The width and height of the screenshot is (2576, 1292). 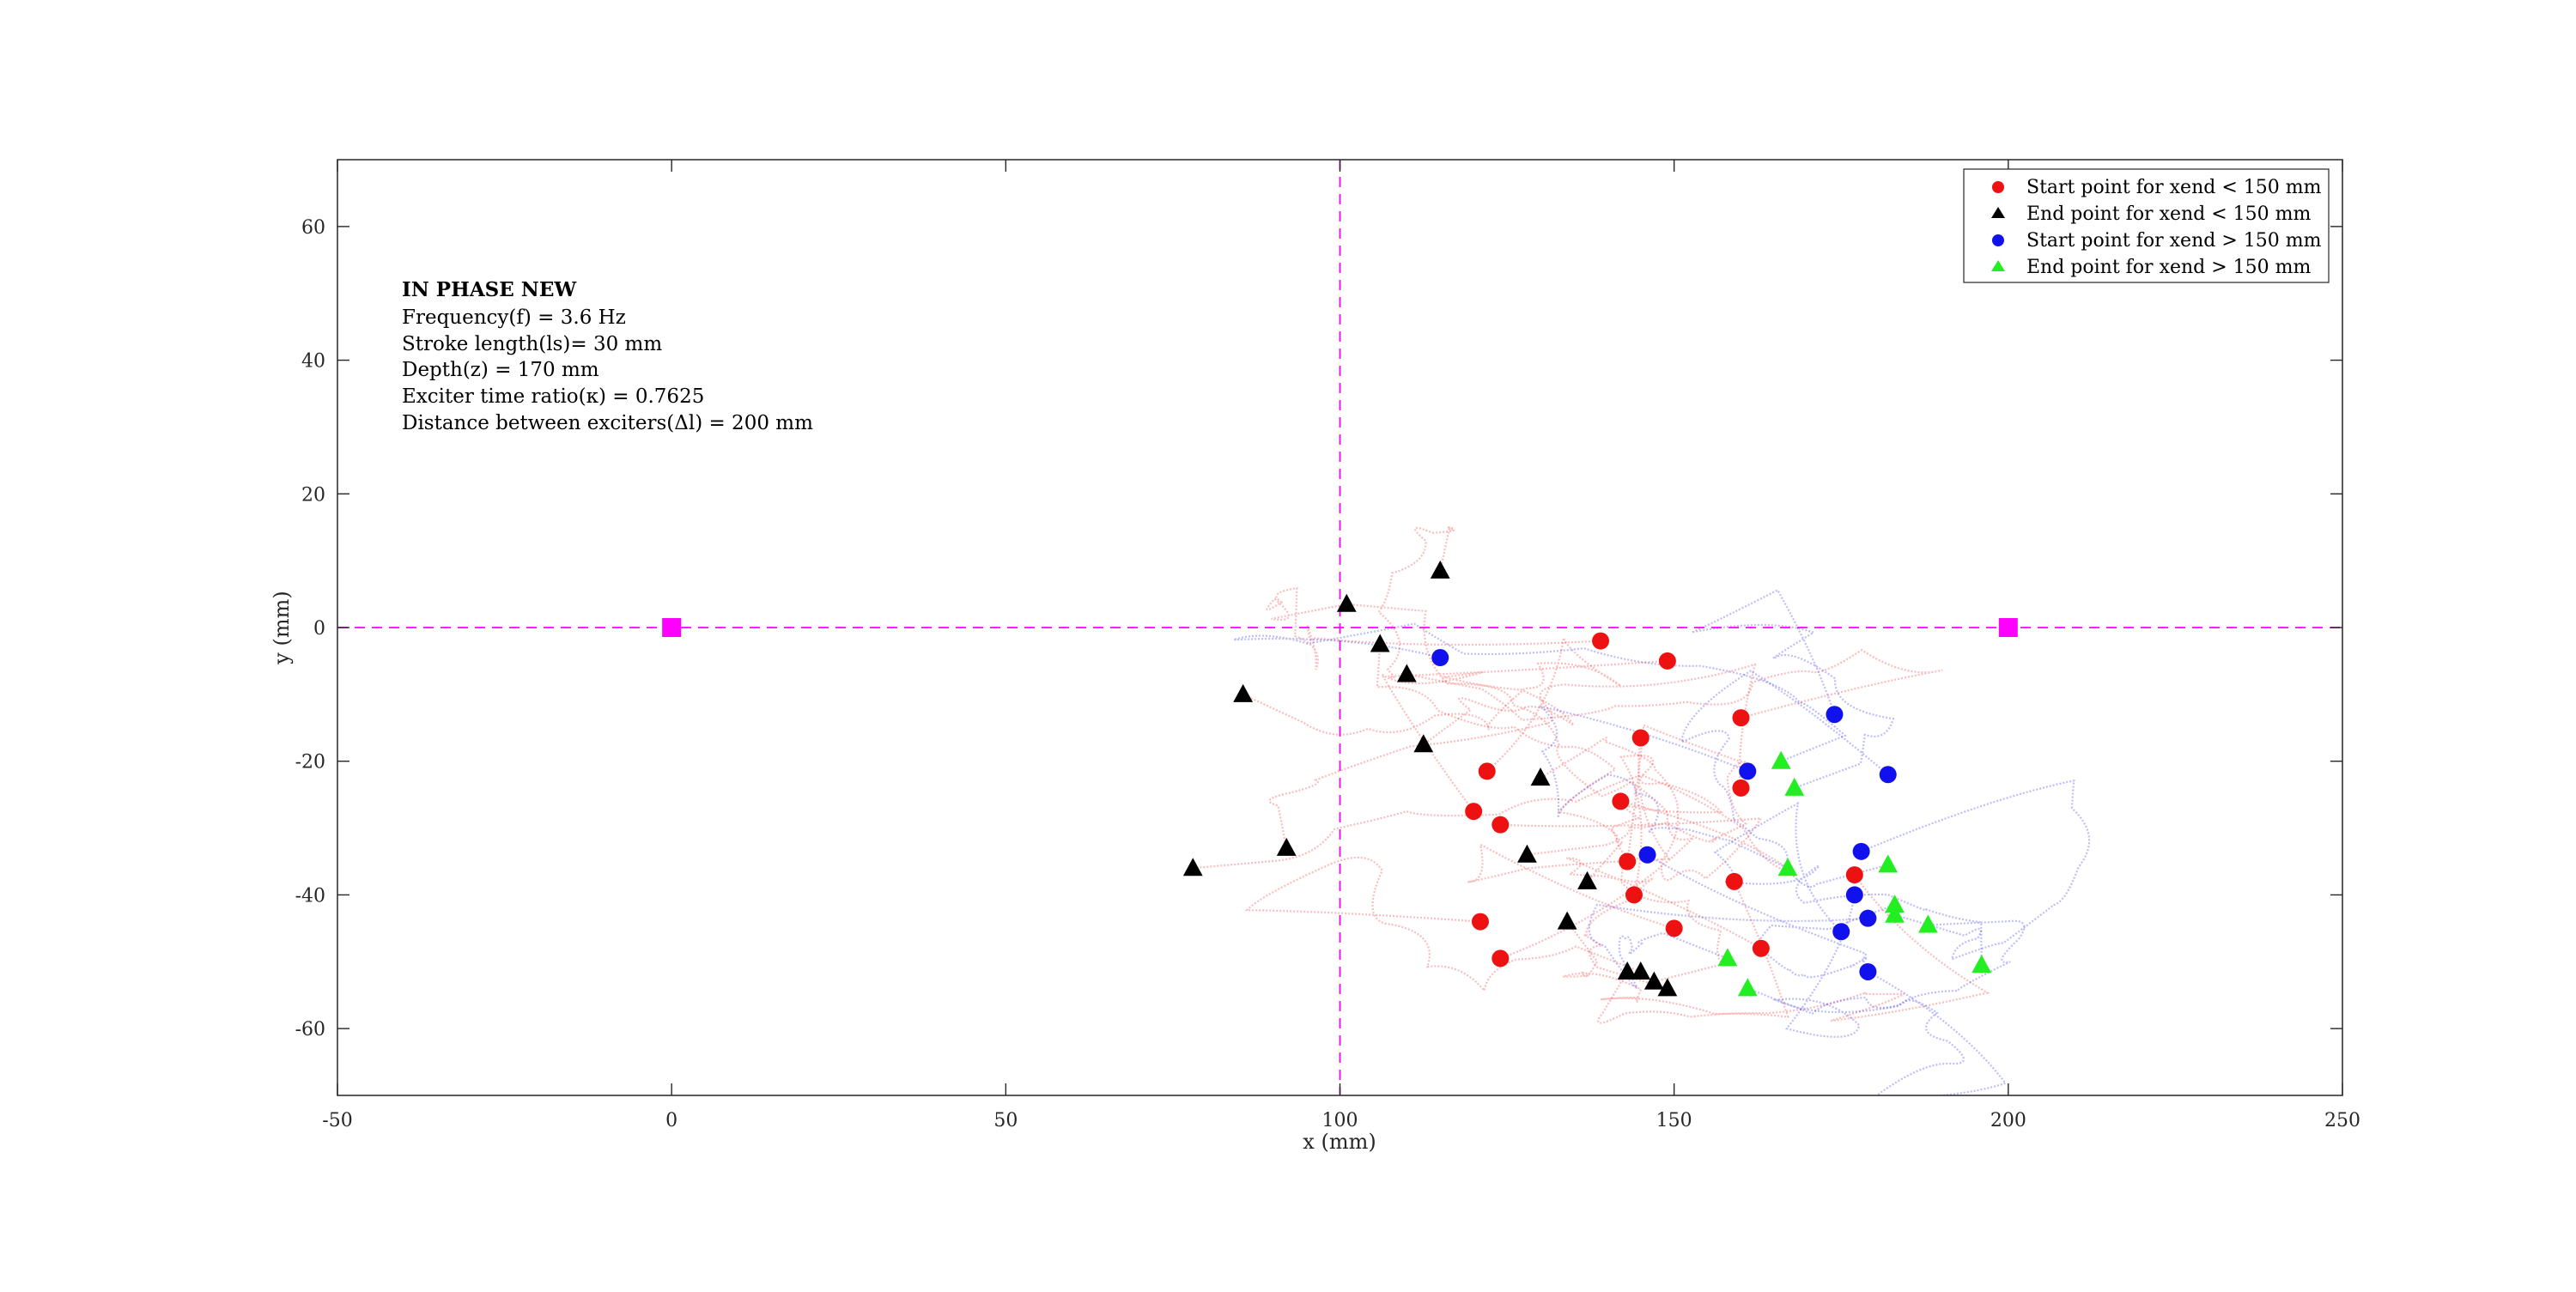 What do you see at coordinates (2174, 187) in the screenshot?
I see `legend-entry-start-low: Start point for xend < 150 mm` at bounding box center [2174, 187].